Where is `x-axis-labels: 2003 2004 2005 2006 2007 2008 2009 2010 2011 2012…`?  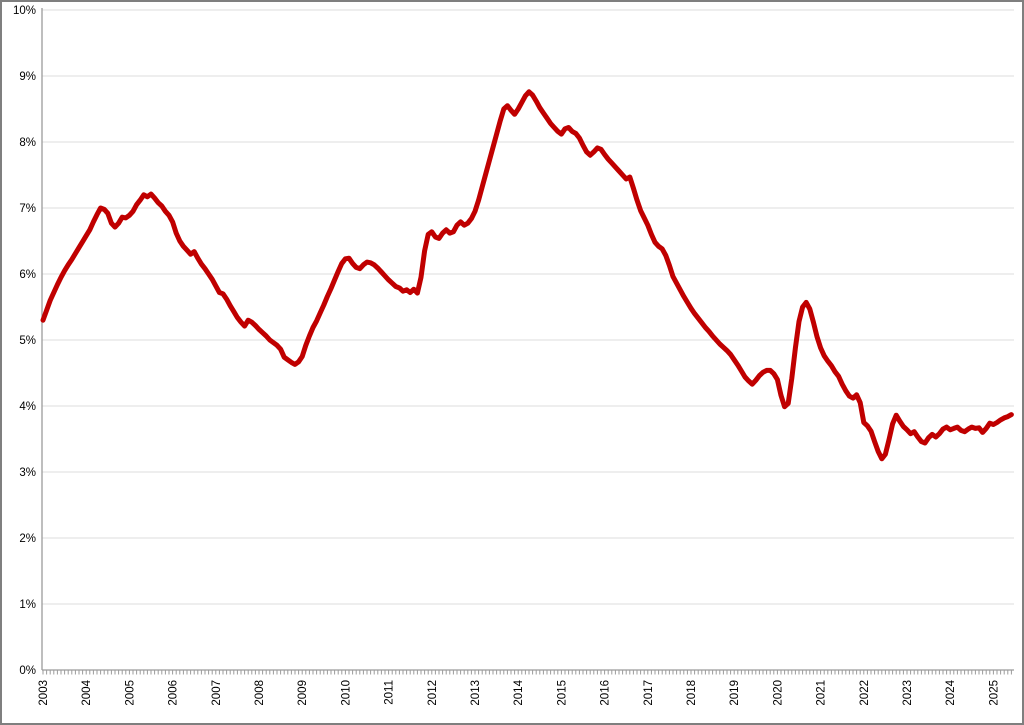
x-axis-labels: 2003 2004 2005 2006 2007 2008 2009 2010 2011 2012… is located at coordinates (519, 692).